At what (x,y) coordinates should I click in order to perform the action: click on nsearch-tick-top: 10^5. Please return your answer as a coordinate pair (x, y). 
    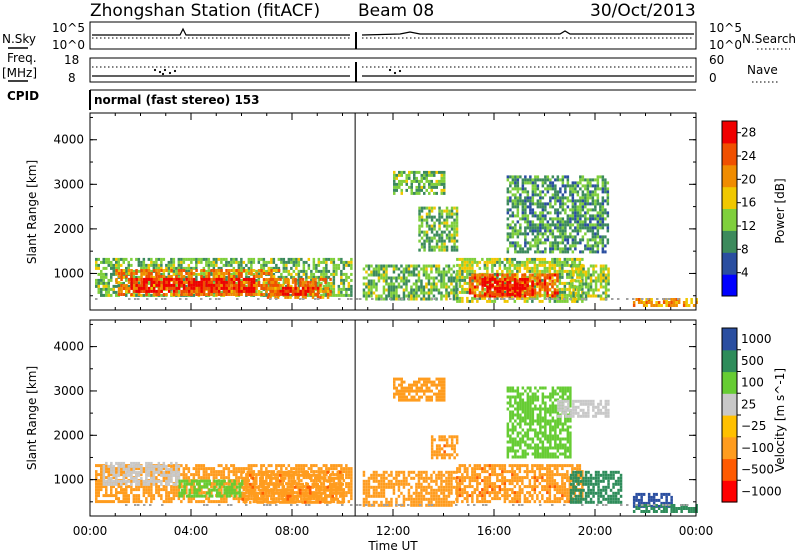
    Looking at the image, I should click on (725, 28).